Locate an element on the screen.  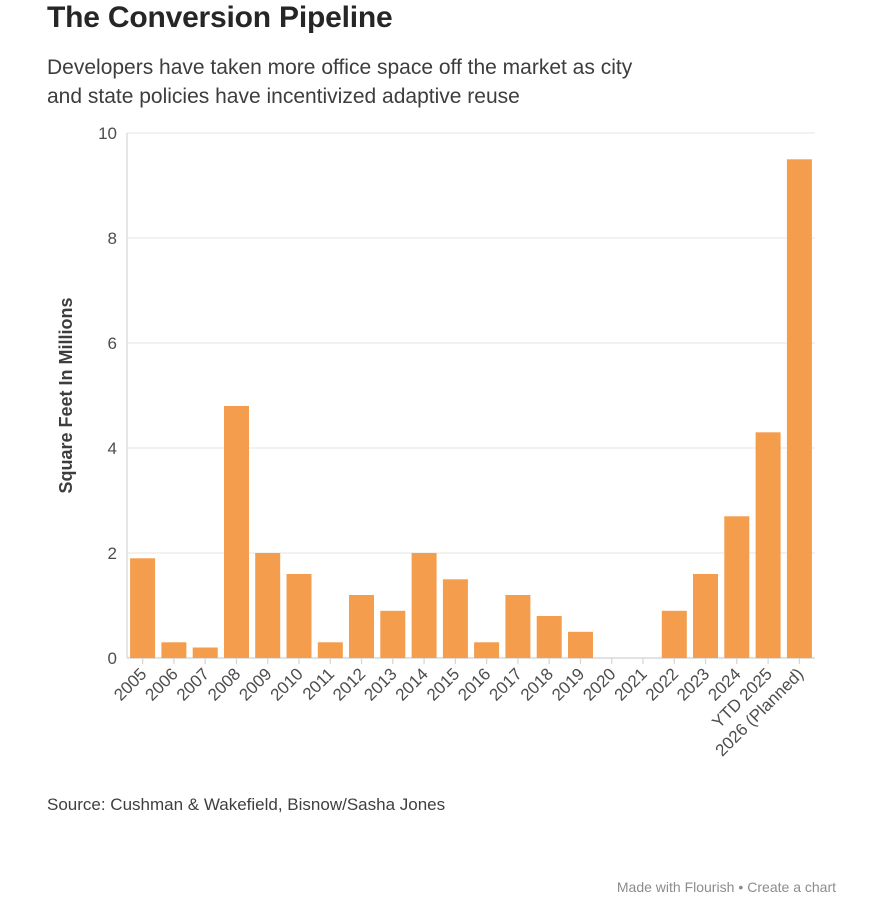
x-tick-label-2021: 2021 is located at coordinates (631, 684).